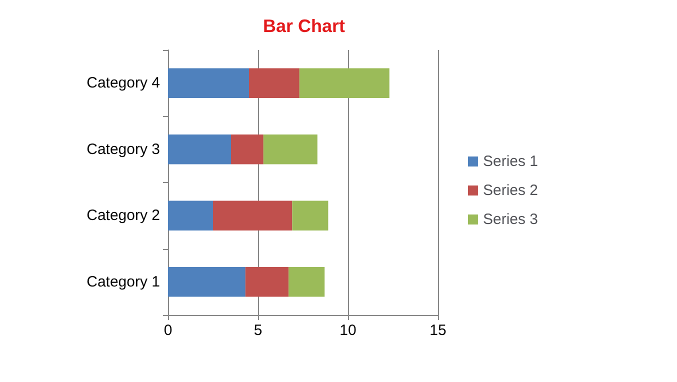 This screenshot has height=382, width=677. What do you see at coordinates (348, 330) in the screenshot?
I see `x-tick-label: 10` at bounding box center [348, 330].